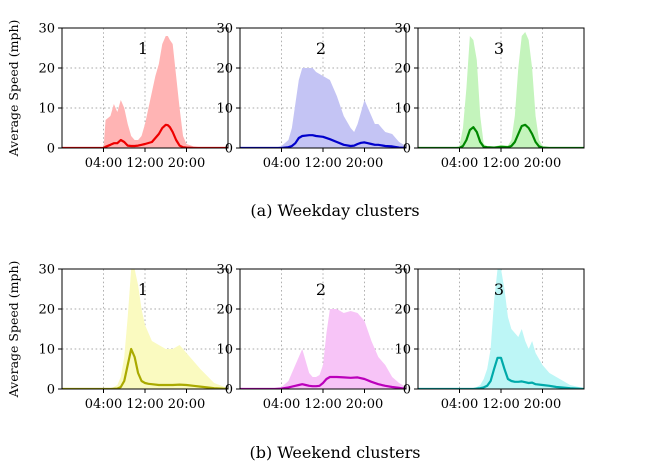  What do you see at coordinates (51, 149) in the screenshot?
I see `panel-weekday-1-ytick-label-0: 0` at bounding box center [51, 149].